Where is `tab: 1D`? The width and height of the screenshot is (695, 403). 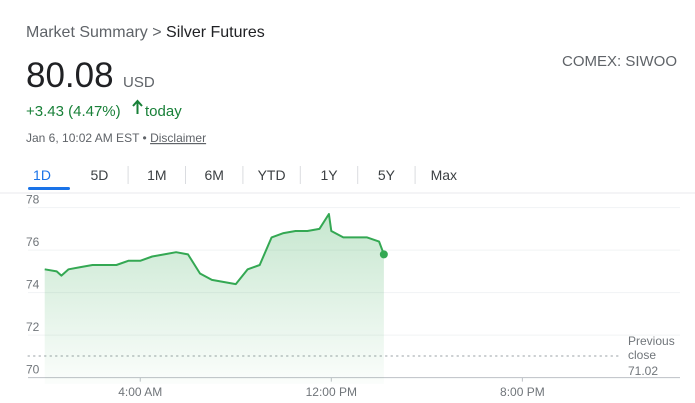 tab: 1D is located at coordinates (42, 175).